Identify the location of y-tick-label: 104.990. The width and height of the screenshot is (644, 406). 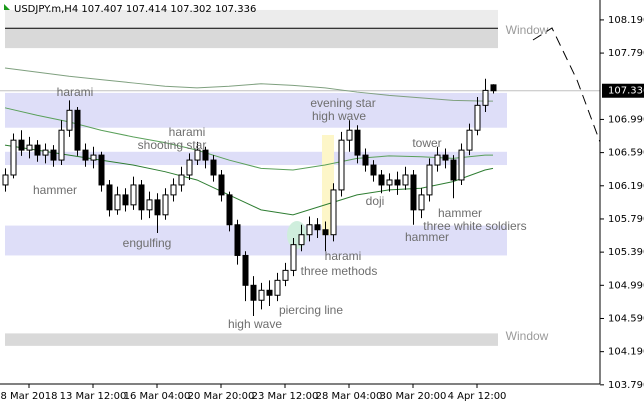
(626, 285).